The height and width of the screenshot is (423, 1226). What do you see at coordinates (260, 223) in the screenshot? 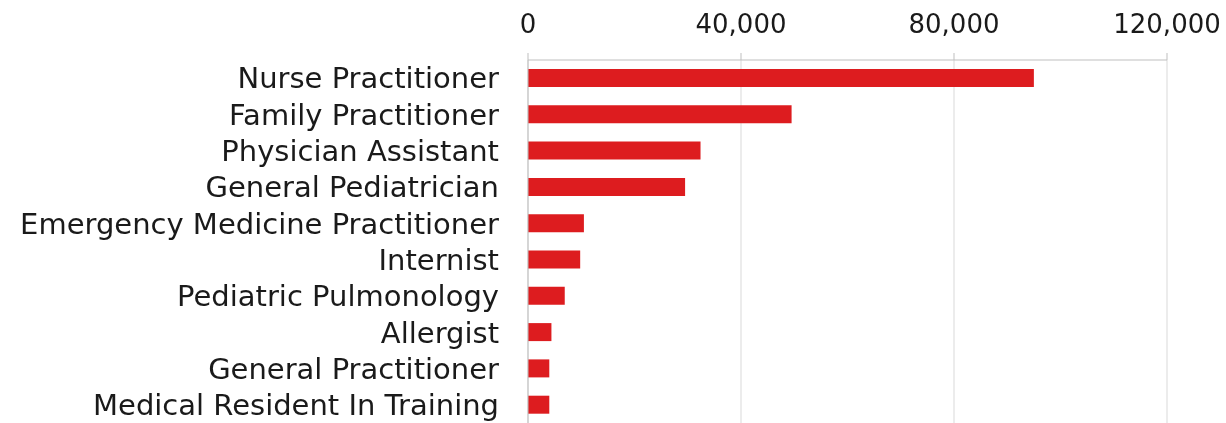
I see `y-tick-label: Emergency Medicine Practitioner` at bounding box center [260, 223].